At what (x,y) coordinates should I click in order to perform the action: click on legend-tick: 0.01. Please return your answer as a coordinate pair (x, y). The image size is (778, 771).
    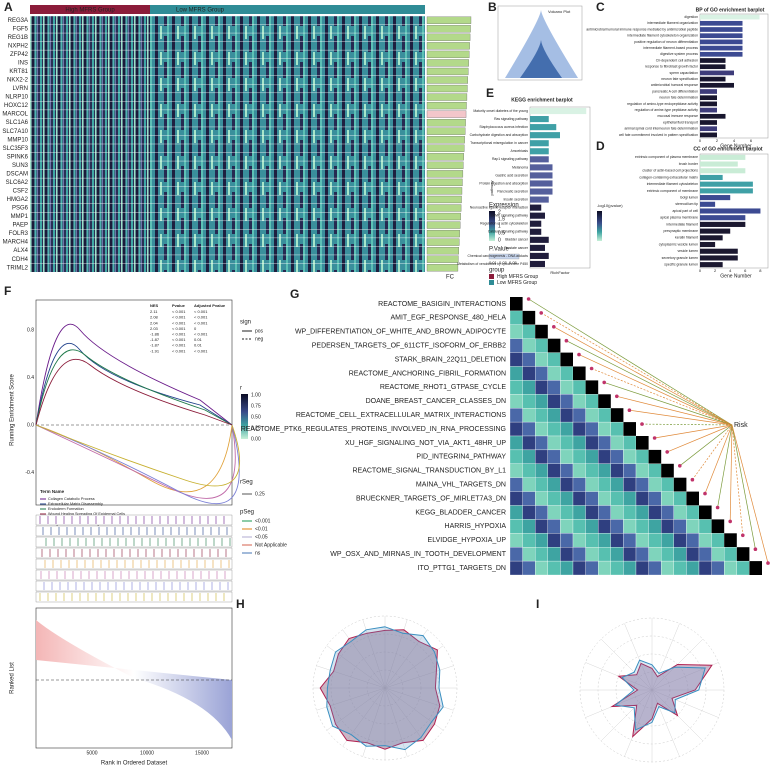
    Looking at the image, I should click on (493, 262).